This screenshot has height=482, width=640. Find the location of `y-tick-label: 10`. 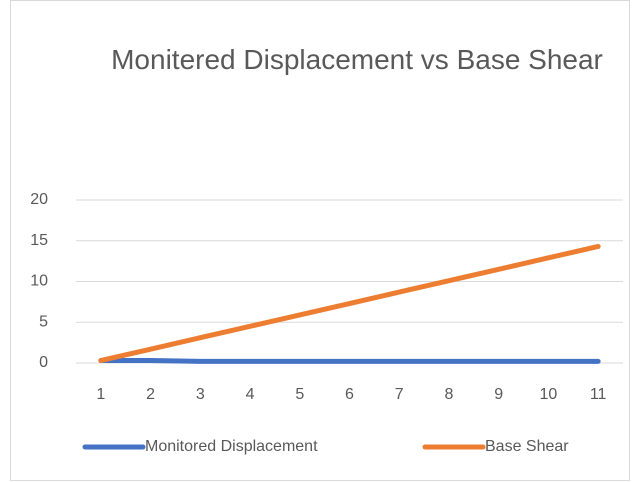

y-tick-label: 10 is located at coordinates (39, 281).